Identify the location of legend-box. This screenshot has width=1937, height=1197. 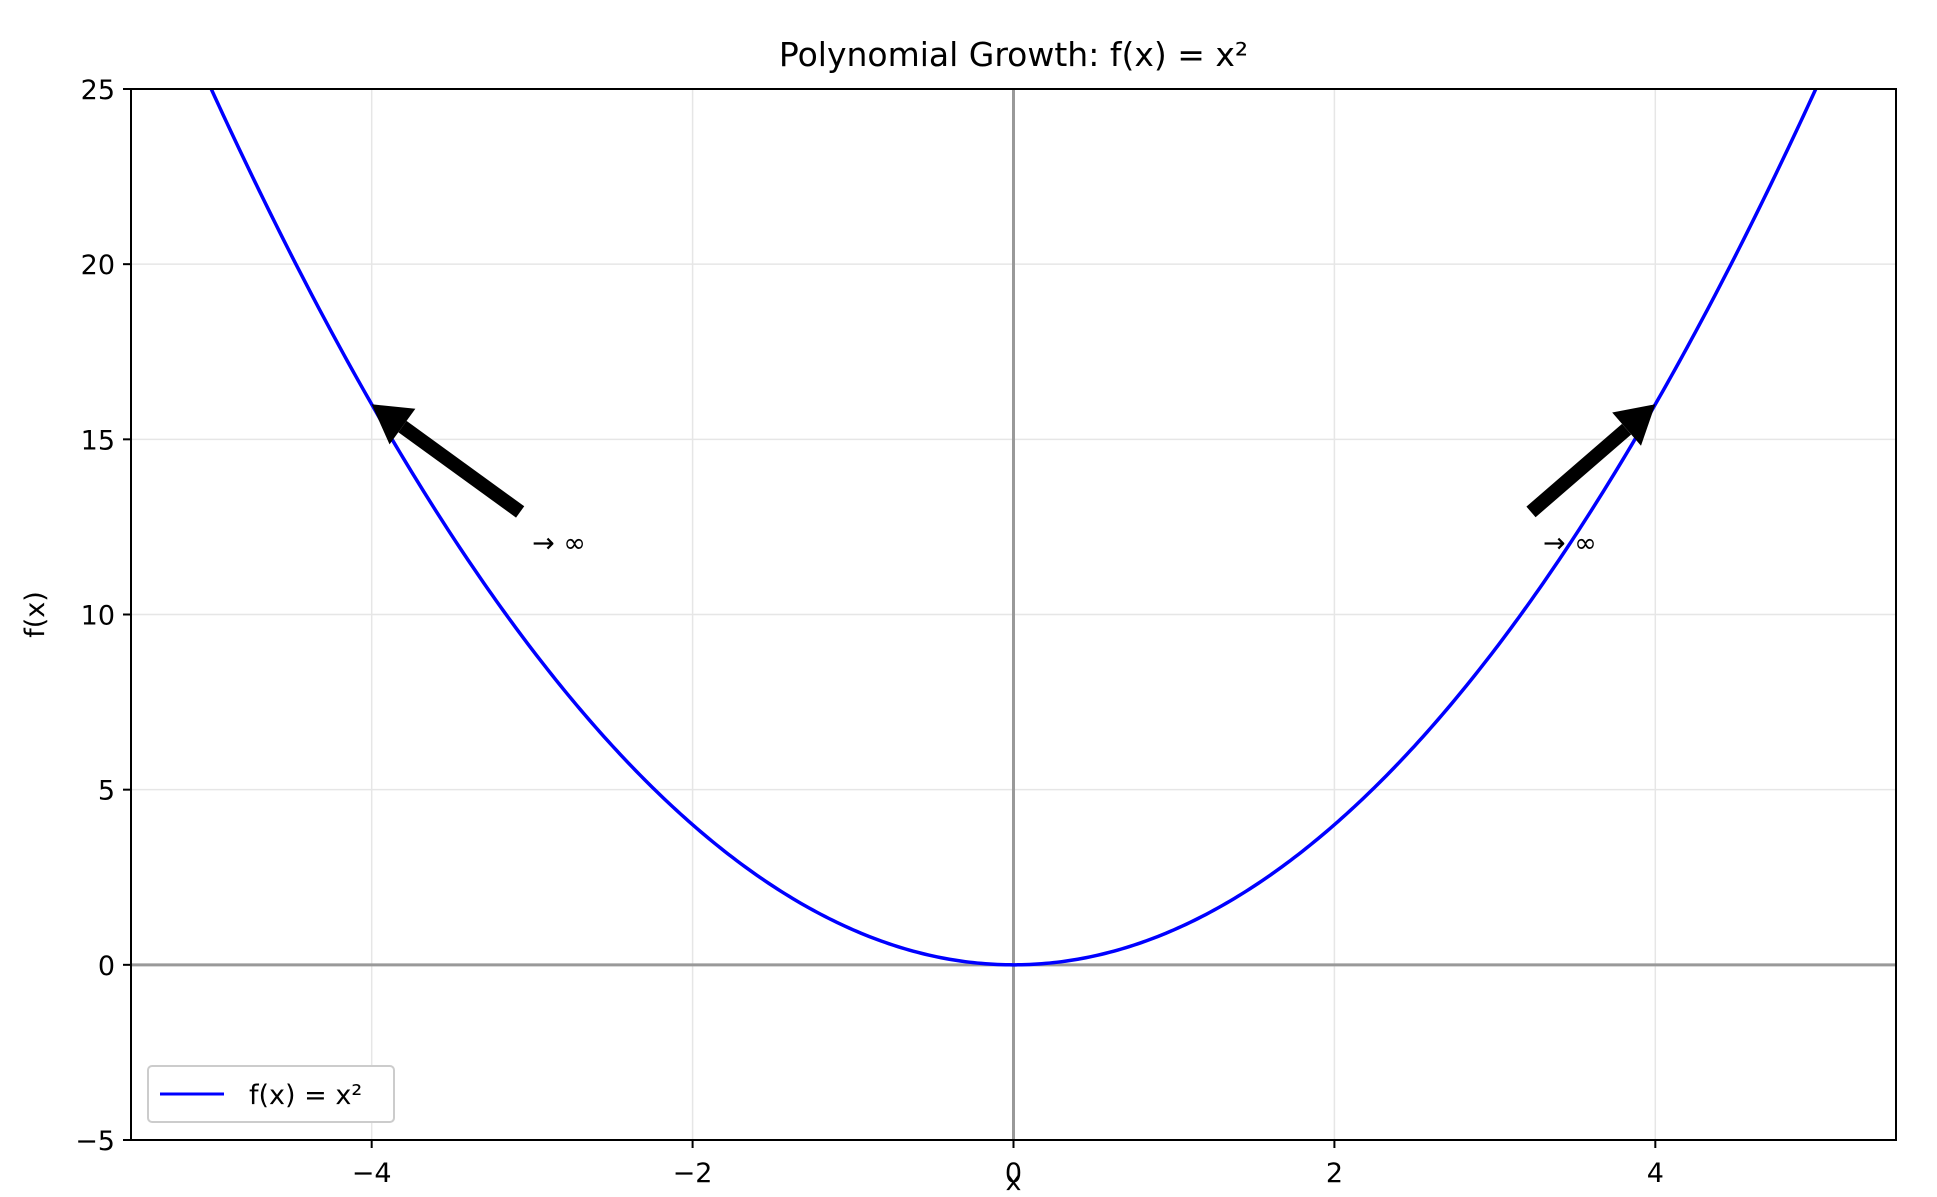
(271, 1094).